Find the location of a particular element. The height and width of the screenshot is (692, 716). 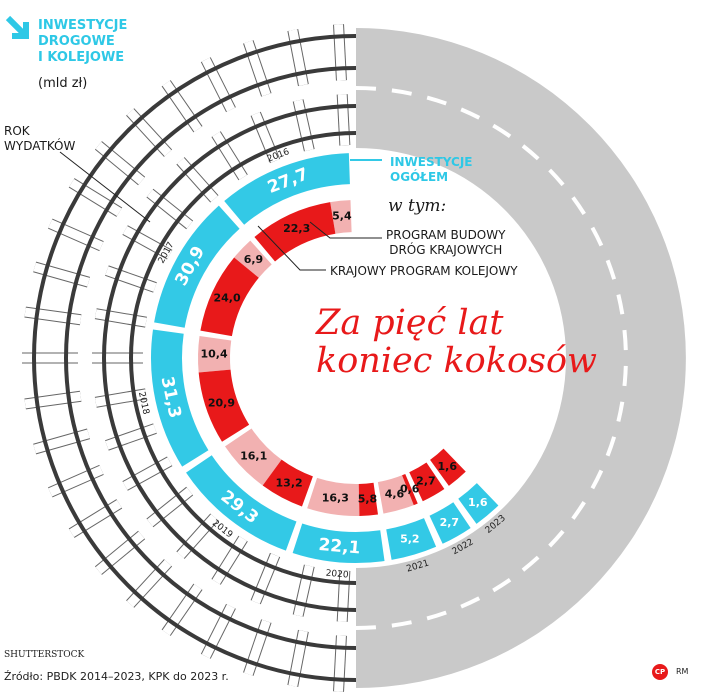

header-title-line-1: INWESTYCJE is located at coordinates (83, 25).